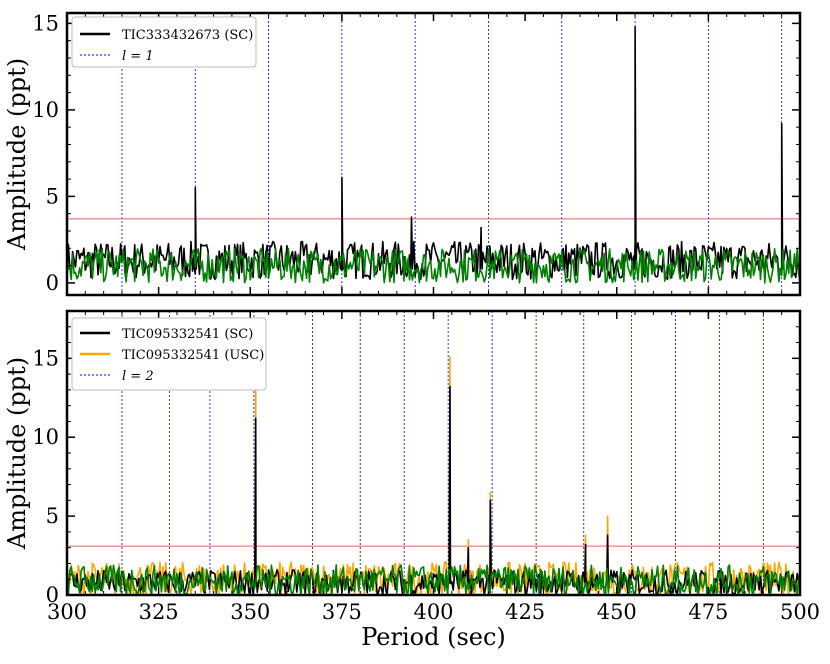  I want to click on x-tick-label: 475, so click(708, 612).